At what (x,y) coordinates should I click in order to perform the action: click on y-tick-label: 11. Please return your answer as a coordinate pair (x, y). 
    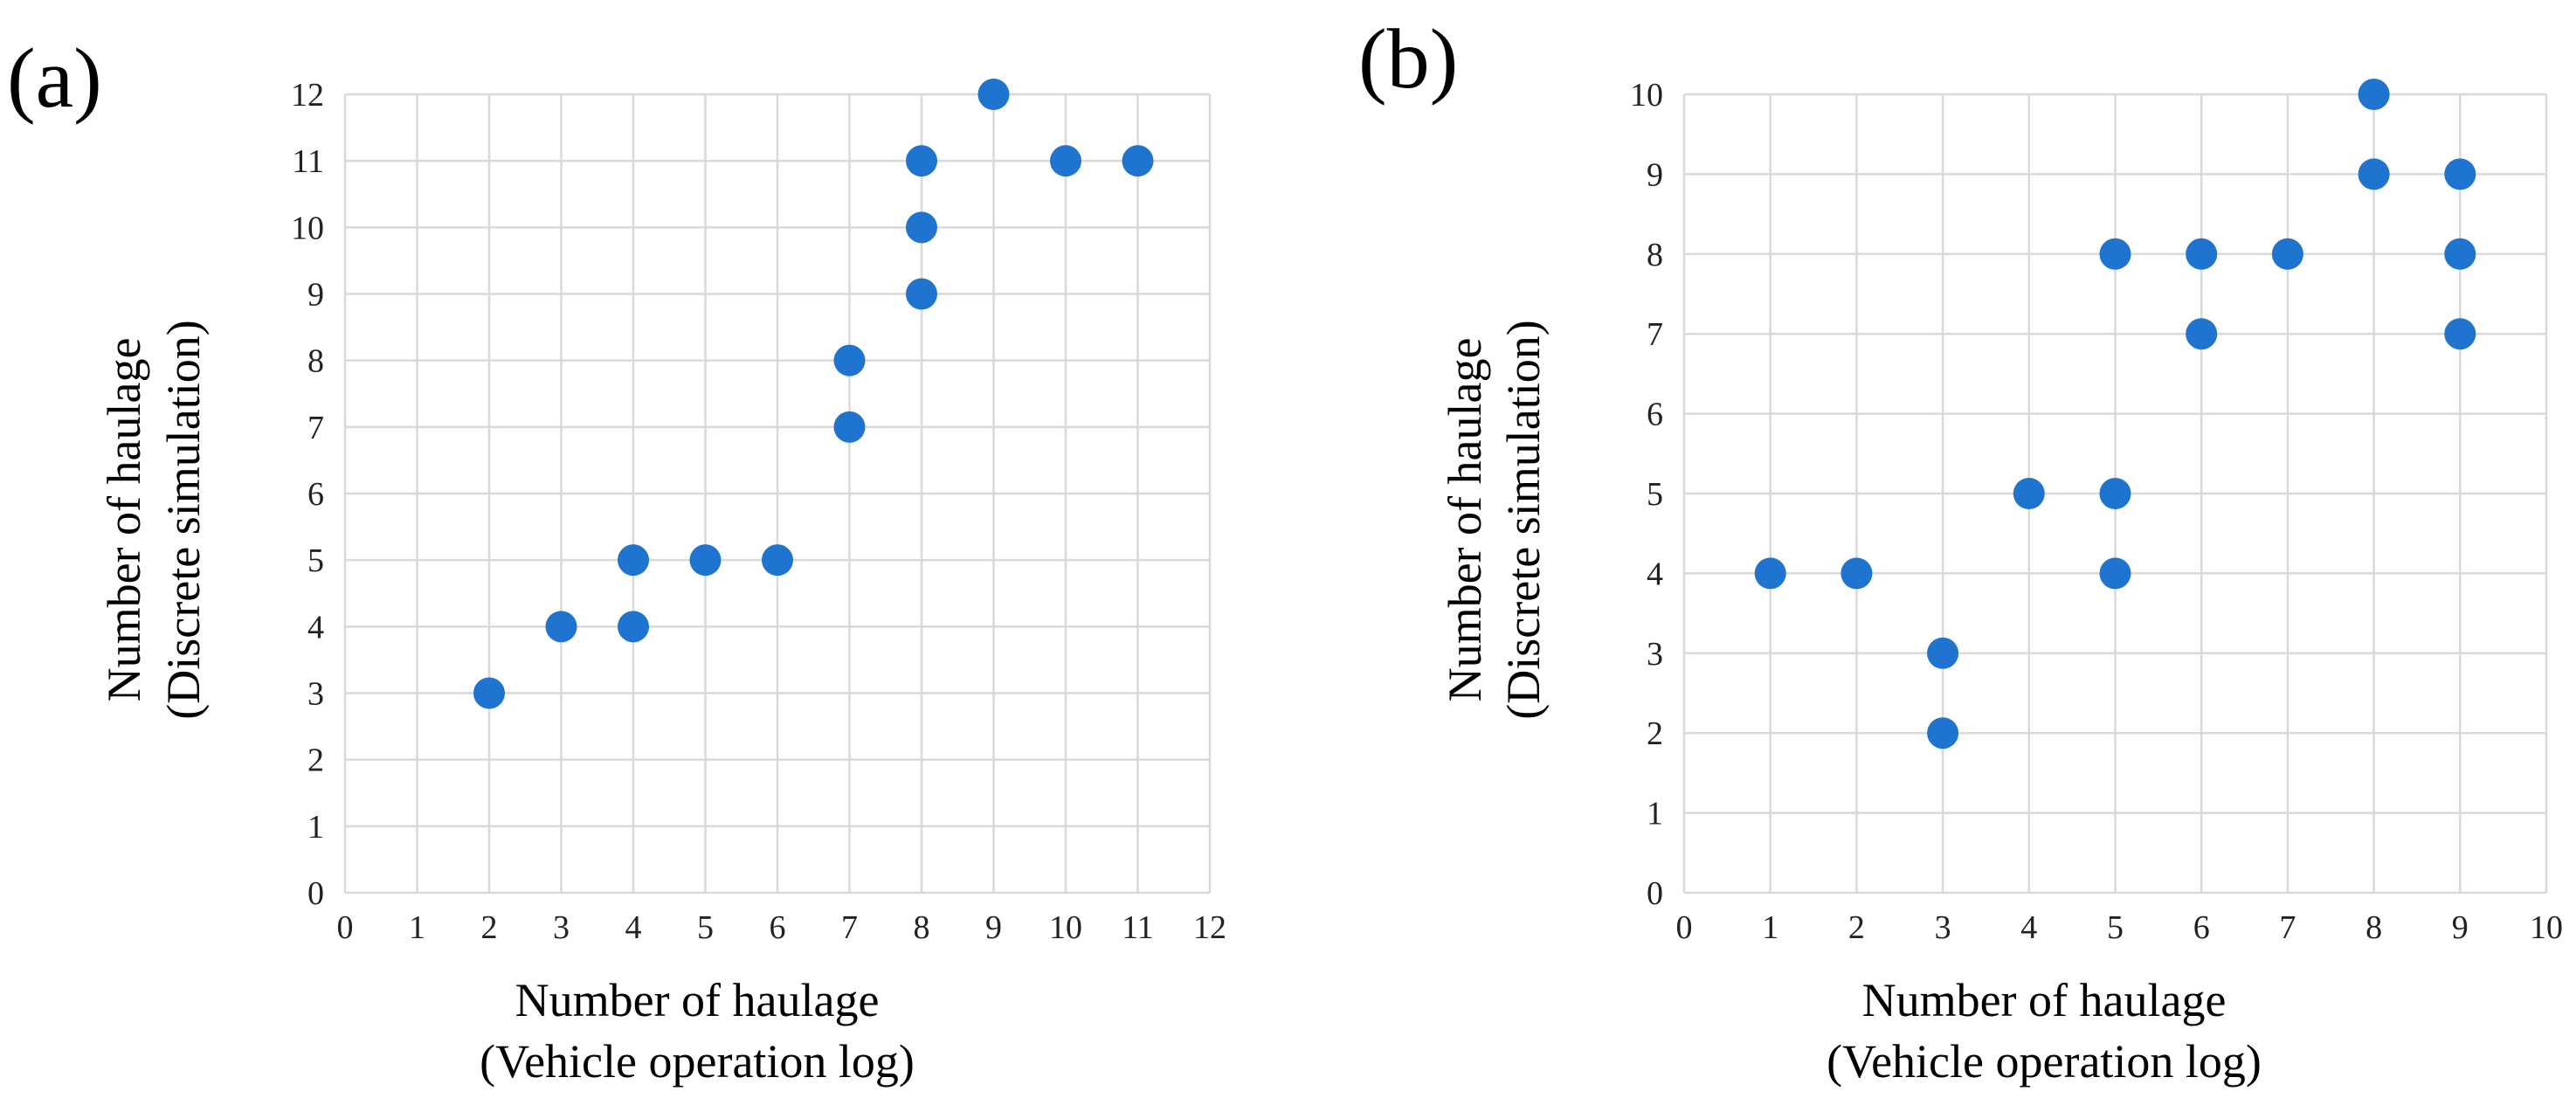
    Looking at the image, I should click on (308, 161).